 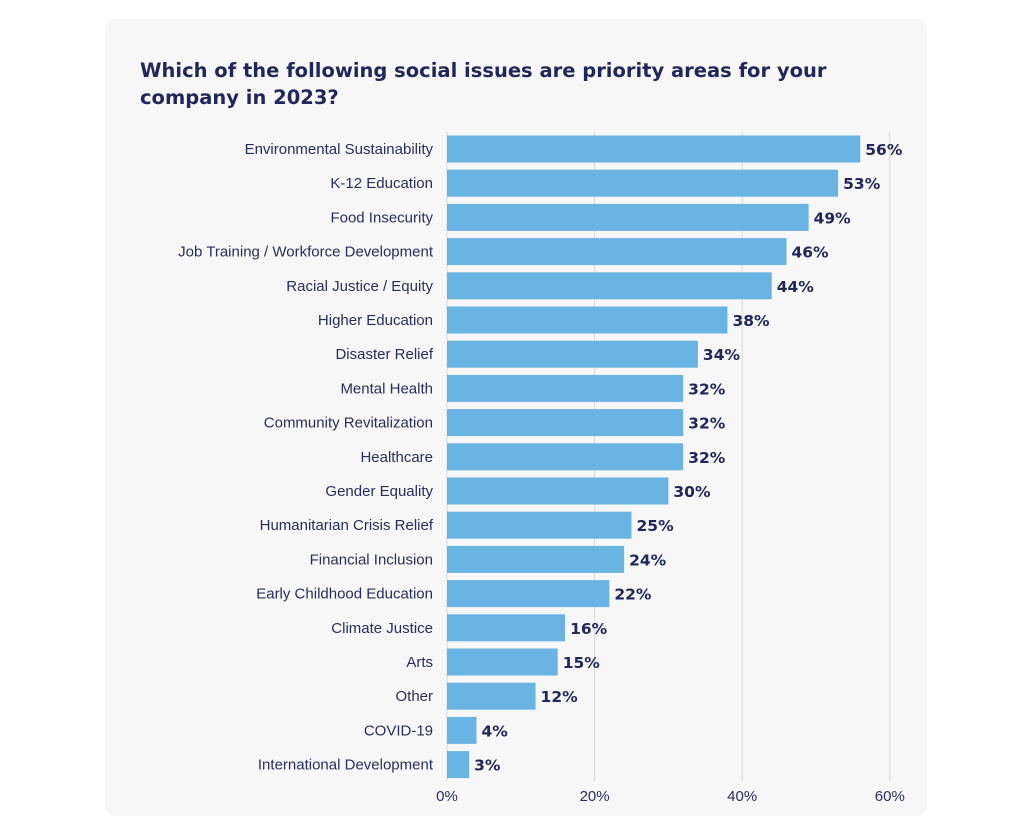 What do you see at coordinates (396, 457) in the screenshot?
I see `category-label: Healthcare` at bounding box center [396, 457].